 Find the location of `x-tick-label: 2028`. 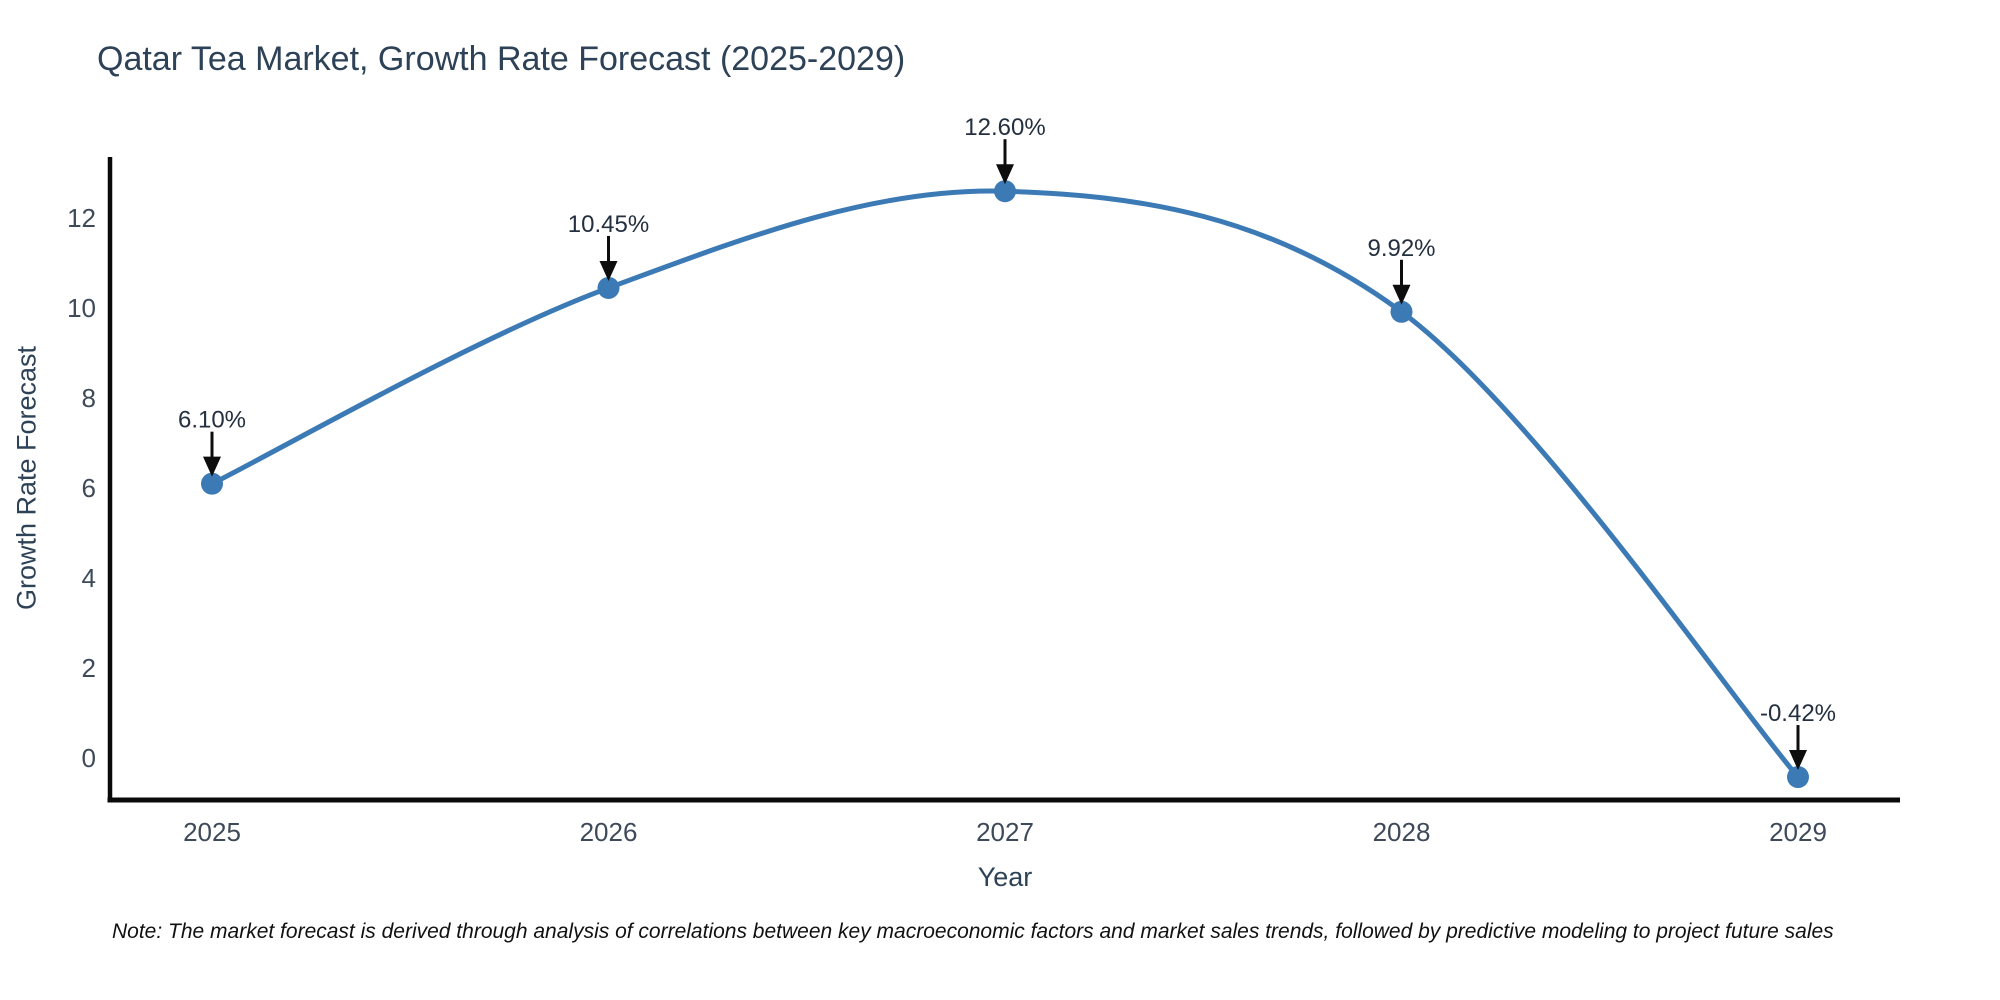

x-tick-label: 2028 is located at coordinates (1402, 832).